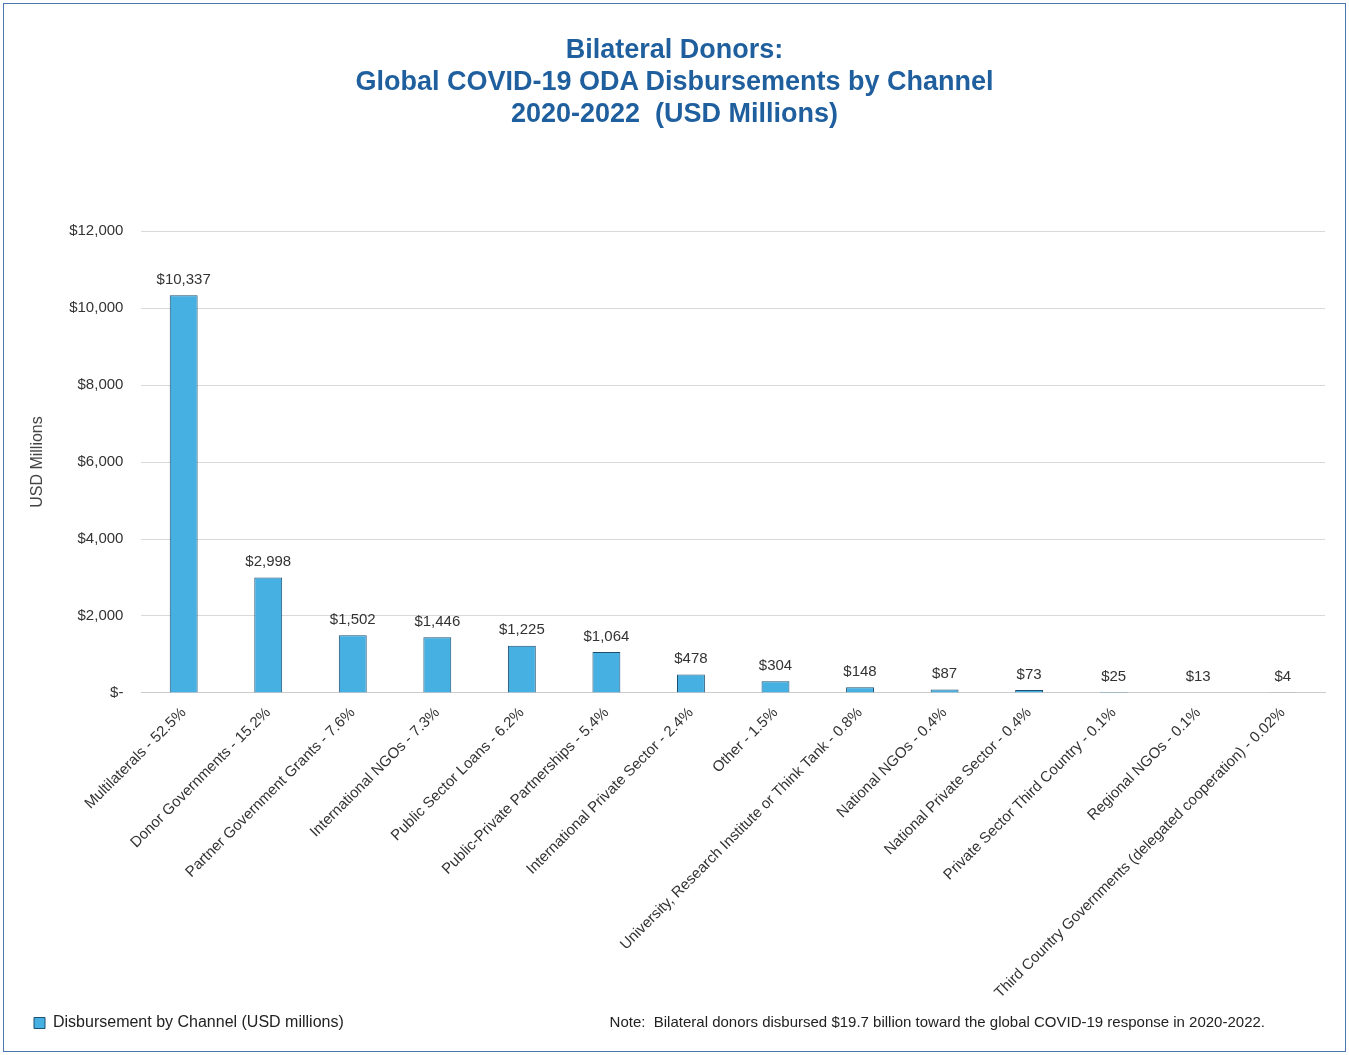  Describe the element at coordinates (268, 561) in the screenshot. I see `data-label: $2,998` at that location.